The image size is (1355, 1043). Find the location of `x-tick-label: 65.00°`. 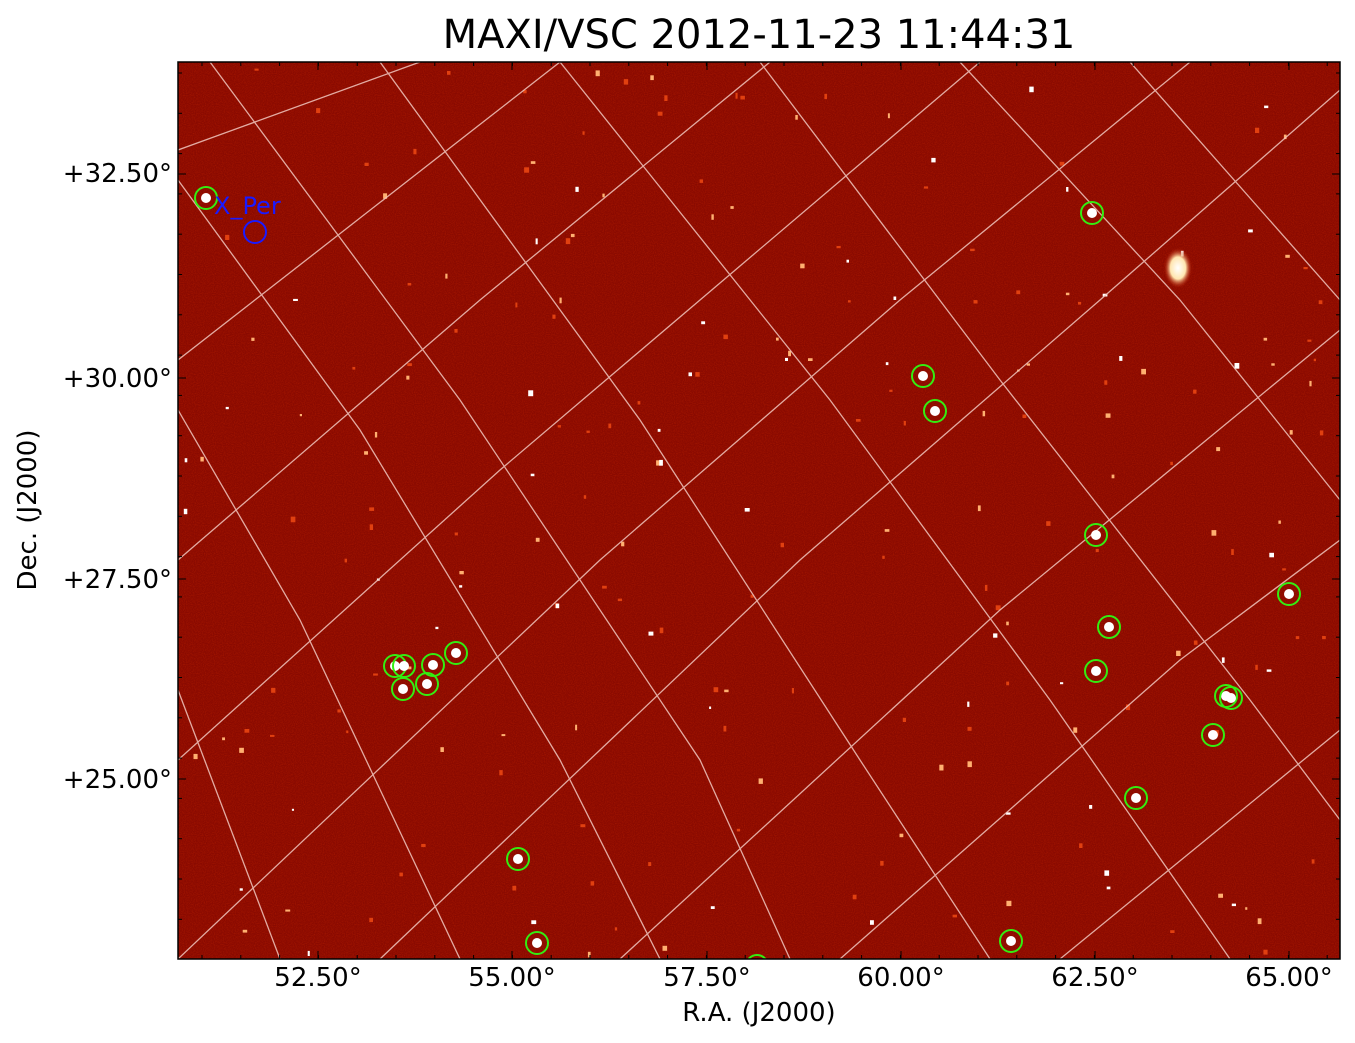

x-tick-label: 65.00° is located at coordinates (1288, 978).